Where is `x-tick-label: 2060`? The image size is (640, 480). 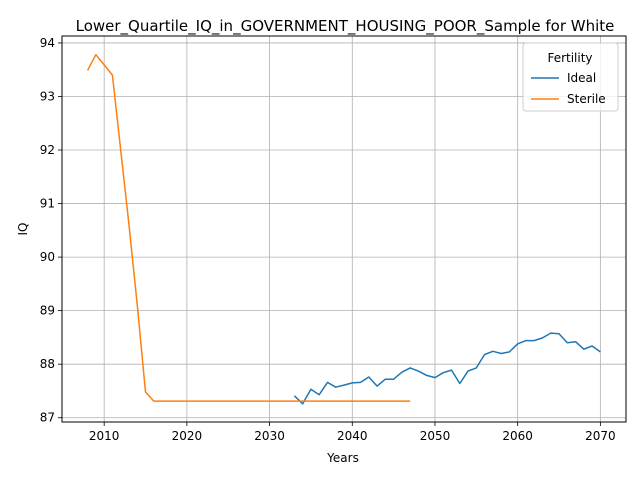 x-tick-label: 2060 is located at coordinates (517, 436).